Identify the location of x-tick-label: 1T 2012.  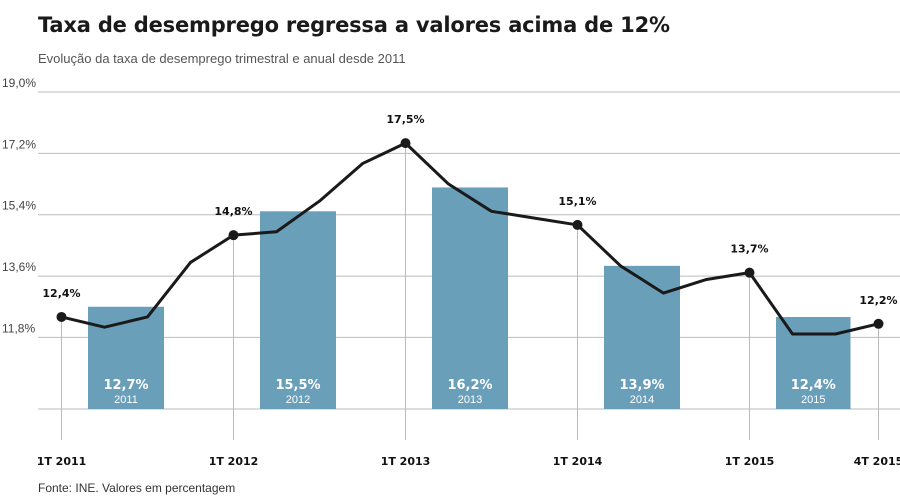
(234, 461).